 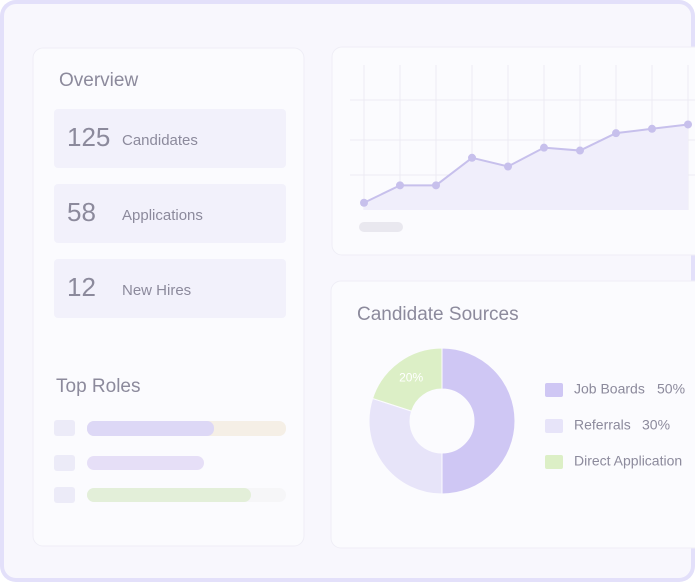 What do you see at coordinates (411, 378) in the screenshot?
I see `slice-label: 20%` at bounding box center [411, 378].